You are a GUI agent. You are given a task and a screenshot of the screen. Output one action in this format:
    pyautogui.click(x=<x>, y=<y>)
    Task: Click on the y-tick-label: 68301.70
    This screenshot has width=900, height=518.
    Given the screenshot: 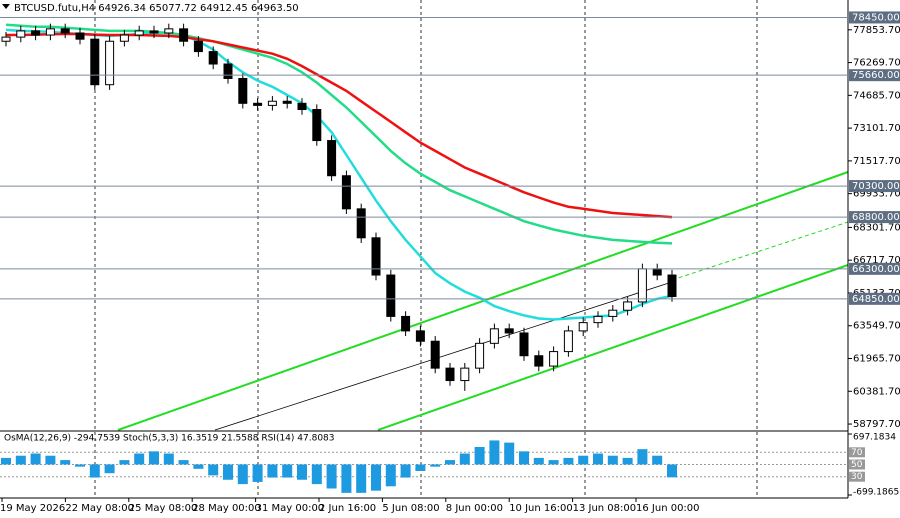 What is the action you would take?
    pyautogui.click(x=876, y=227)
    